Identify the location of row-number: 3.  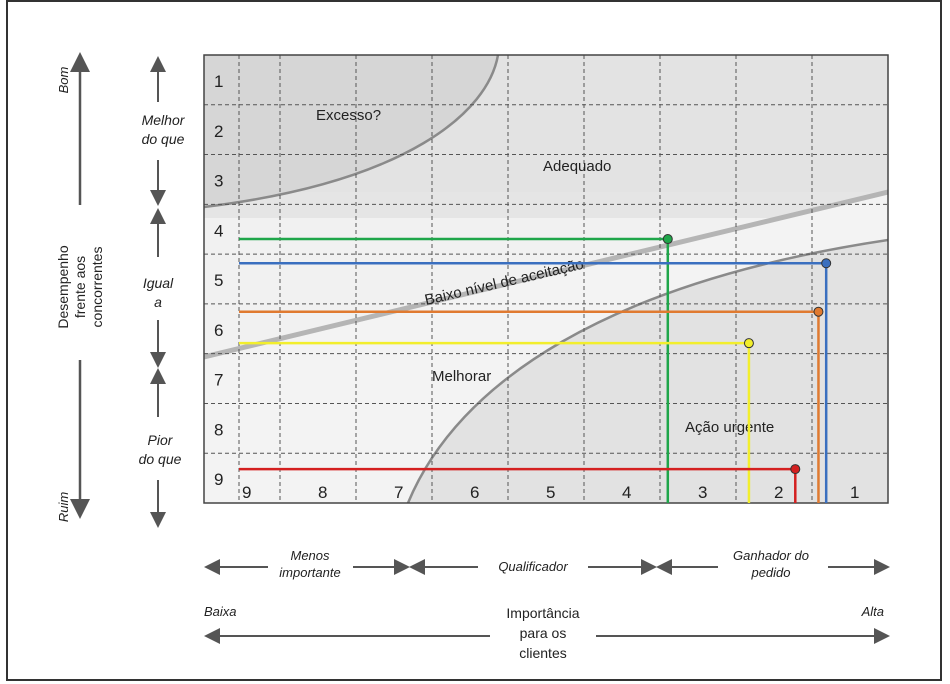
(218, 181).